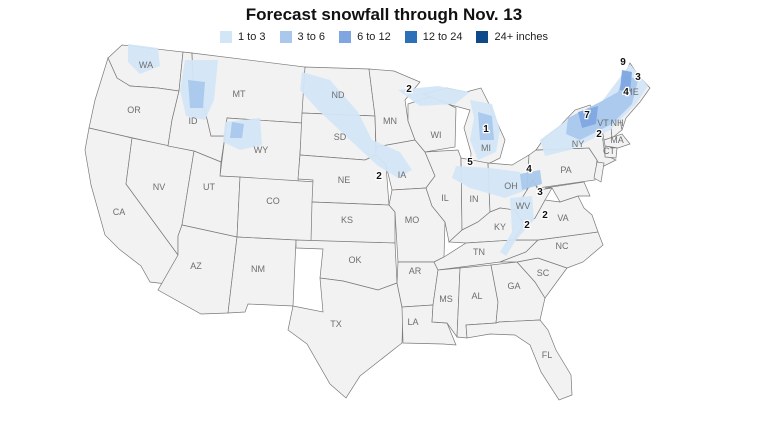 This screenshot has width=768, height=432. Describe the element at coordinates (345, 338) in the screenshot. I see `state-TX` at that location.